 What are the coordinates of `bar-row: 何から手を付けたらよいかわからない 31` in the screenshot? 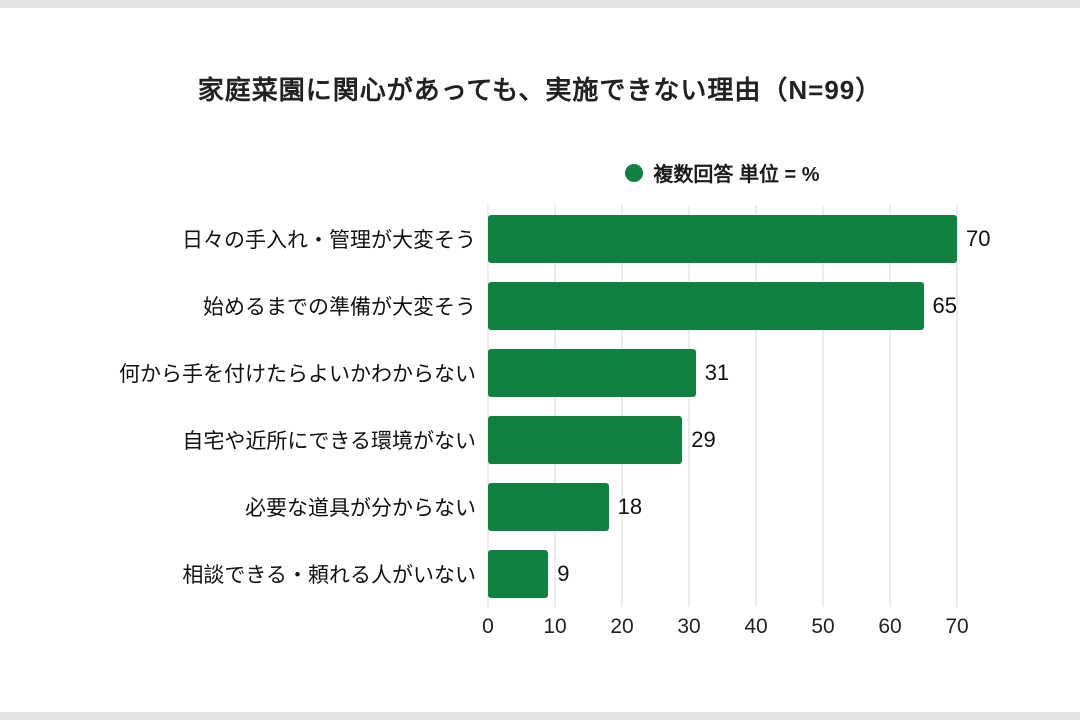 It's located at (538, 372).